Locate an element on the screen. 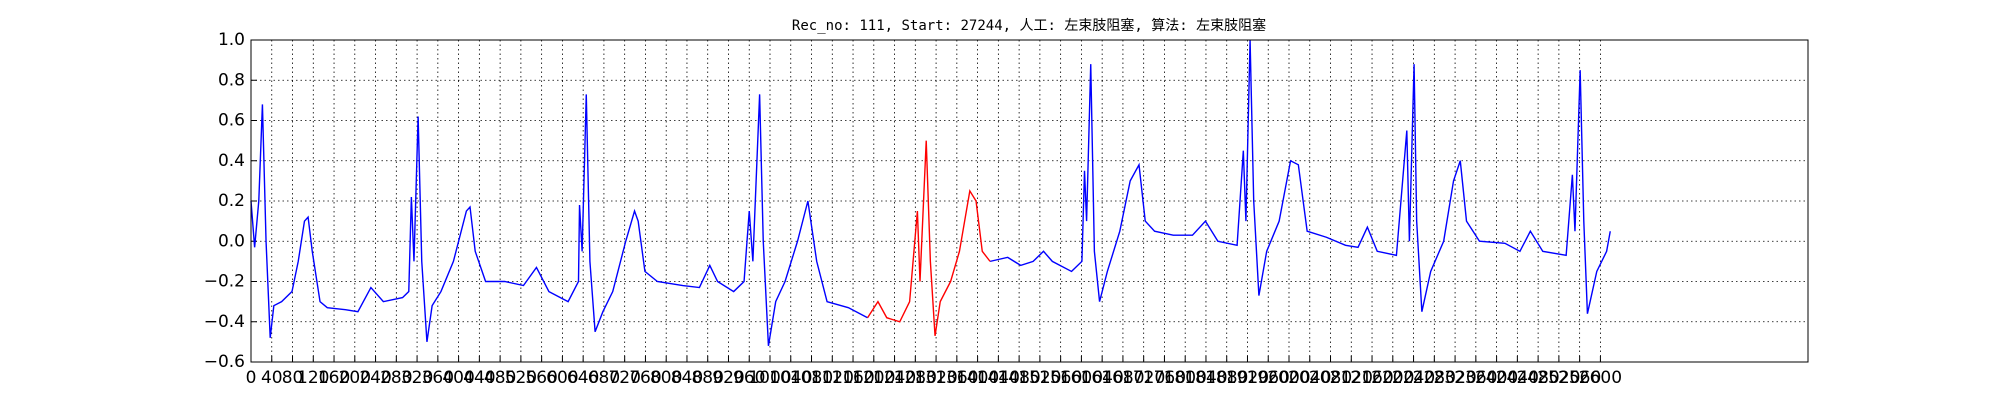  x-tick-label: 2280 is located at coordinates (1434, 378).